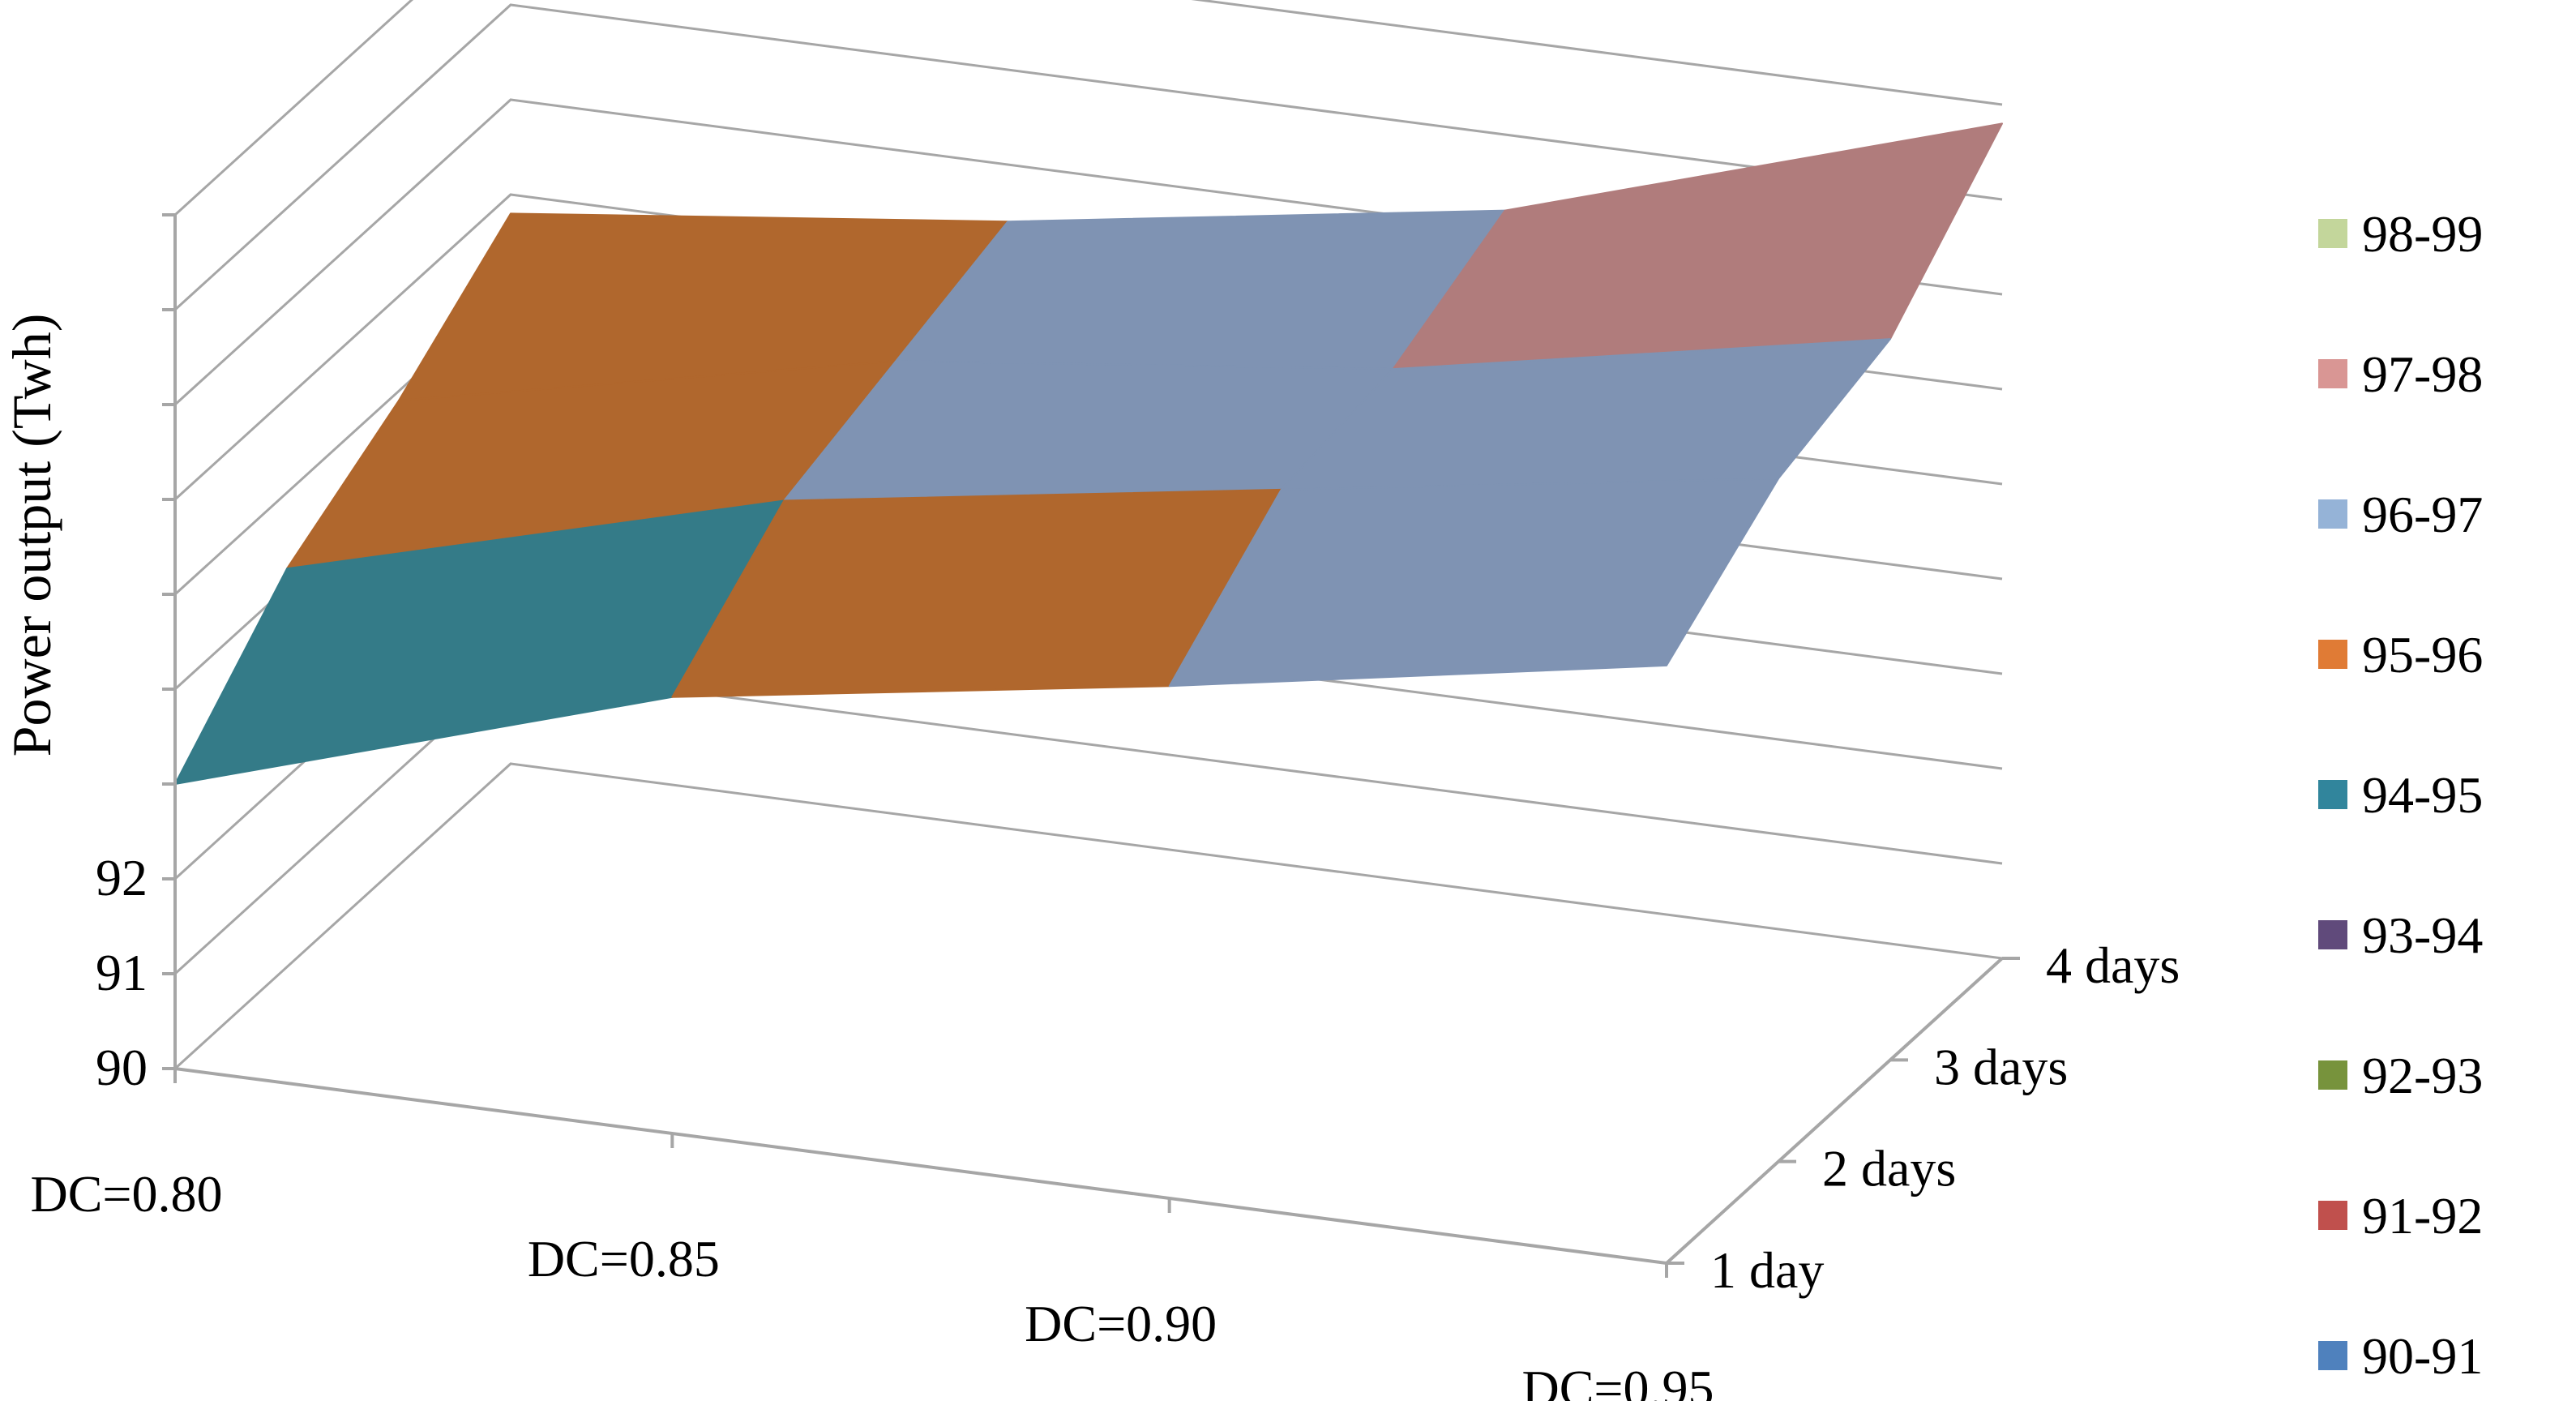  I want to click on depth-tick-label: 4 days, so click(2113, 965).